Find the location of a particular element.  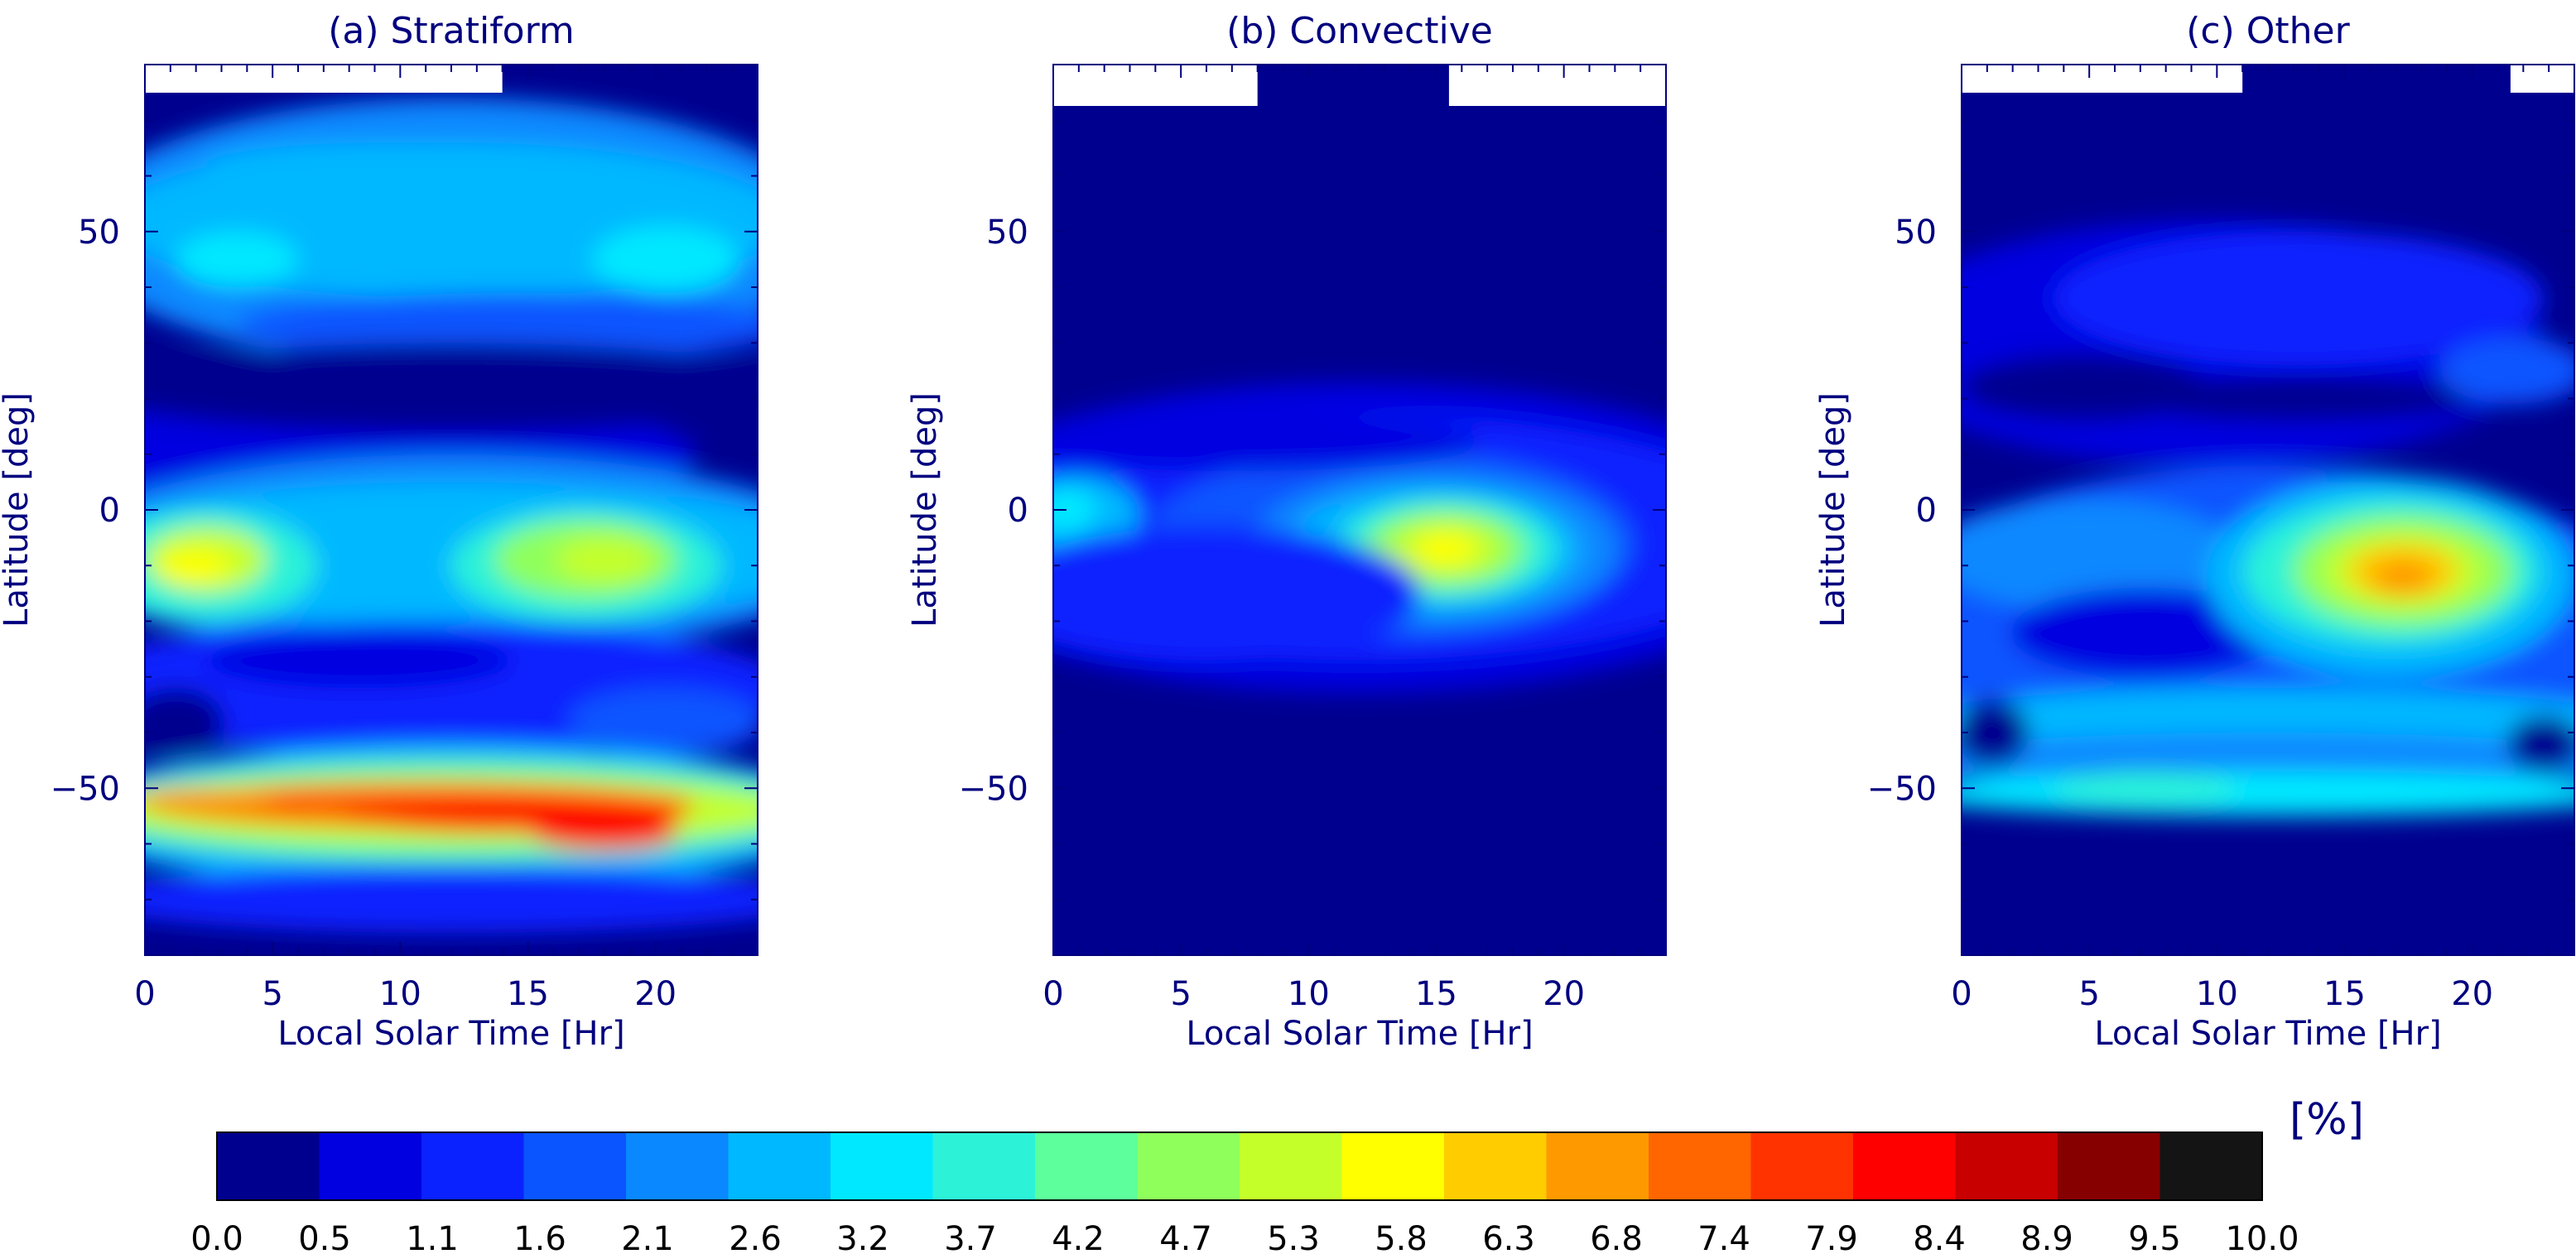

colorbar-level-label: 1.6 is located at coordinates (539, 1237).